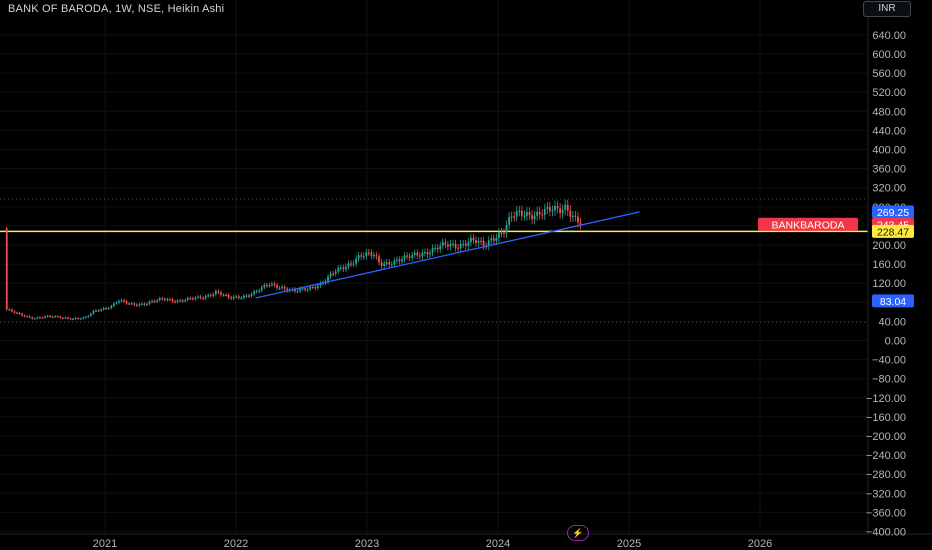  I want to click on y-tick-label: −40.00, so click(889, 361).